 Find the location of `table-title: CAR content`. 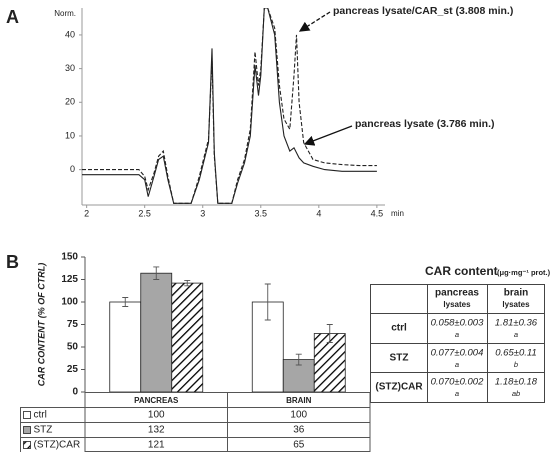

table-title: CAR content is located at coordinates (461, 271).